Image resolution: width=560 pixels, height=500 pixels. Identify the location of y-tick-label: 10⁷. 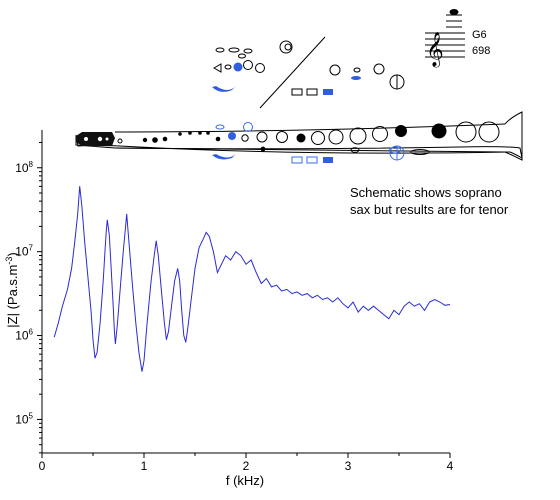
(24, 251).